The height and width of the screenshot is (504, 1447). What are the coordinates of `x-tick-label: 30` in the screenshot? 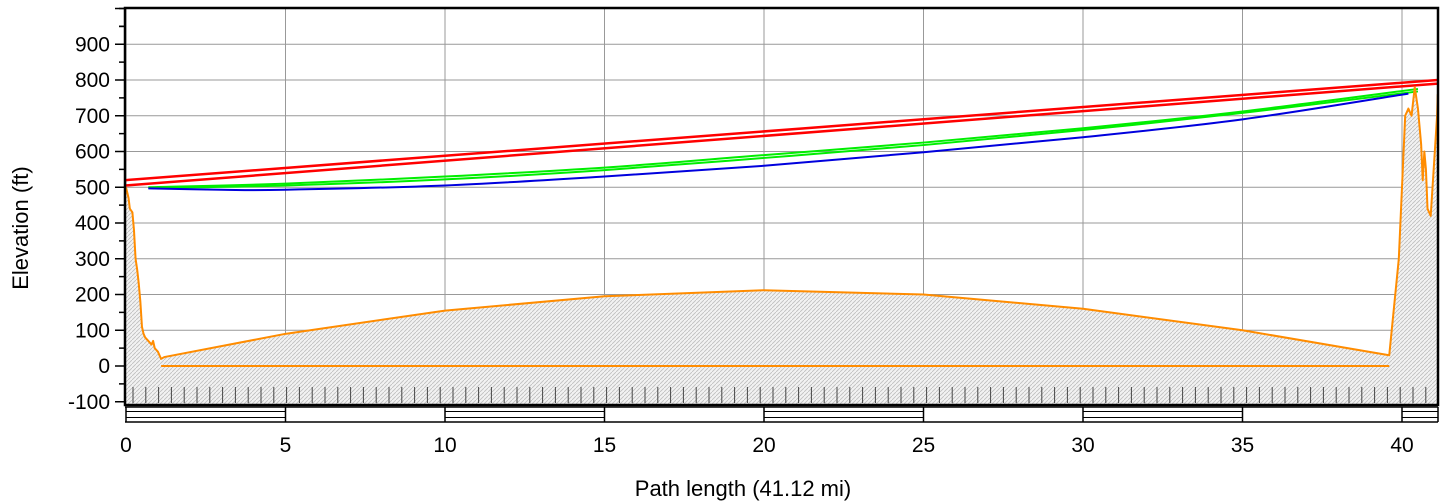 It's located at (1082, 445).